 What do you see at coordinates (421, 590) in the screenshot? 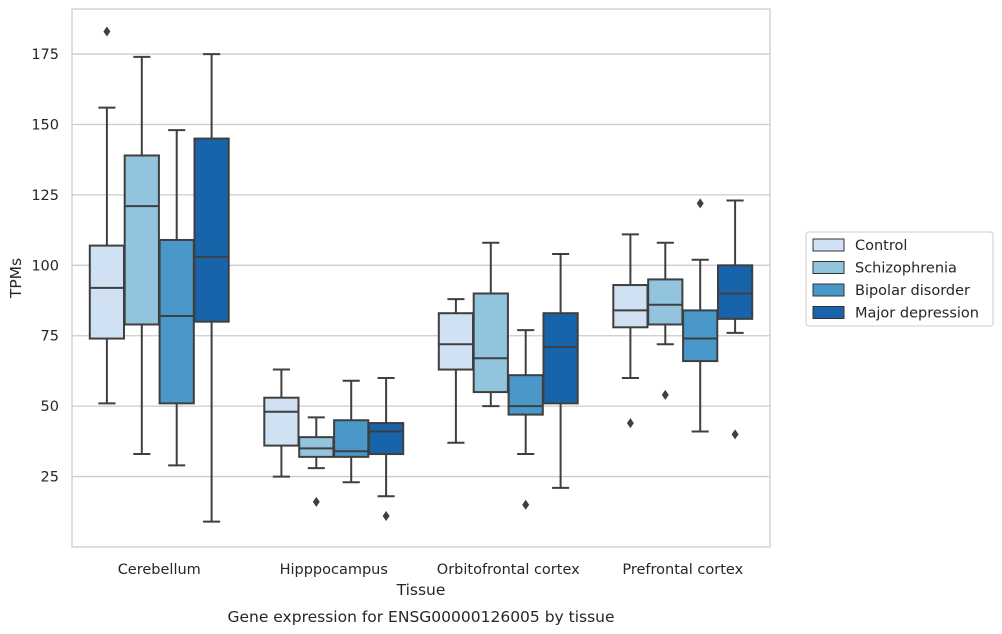
I see `x-axis-title: Tissue` at bounding box center [421, 590].